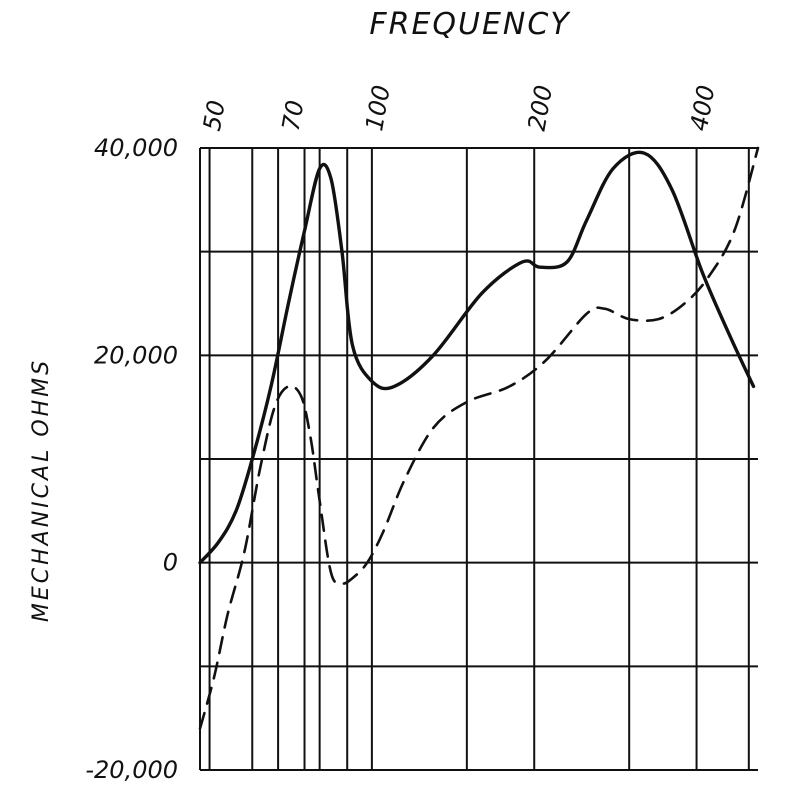  Describe the element at coordinates (170, 563) in the screenshot. I see `y-tick-label: 0` at that location.